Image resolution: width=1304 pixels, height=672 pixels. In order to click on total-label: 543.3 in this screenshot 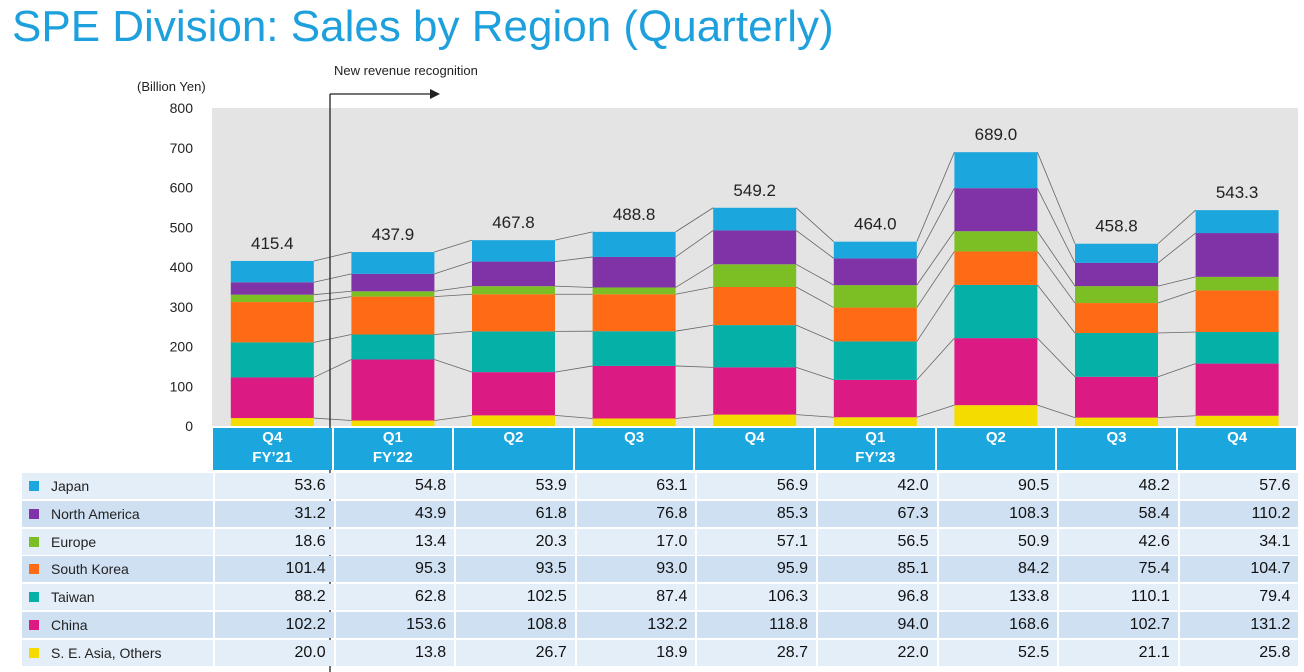, I will do `click(1237, 192)`.